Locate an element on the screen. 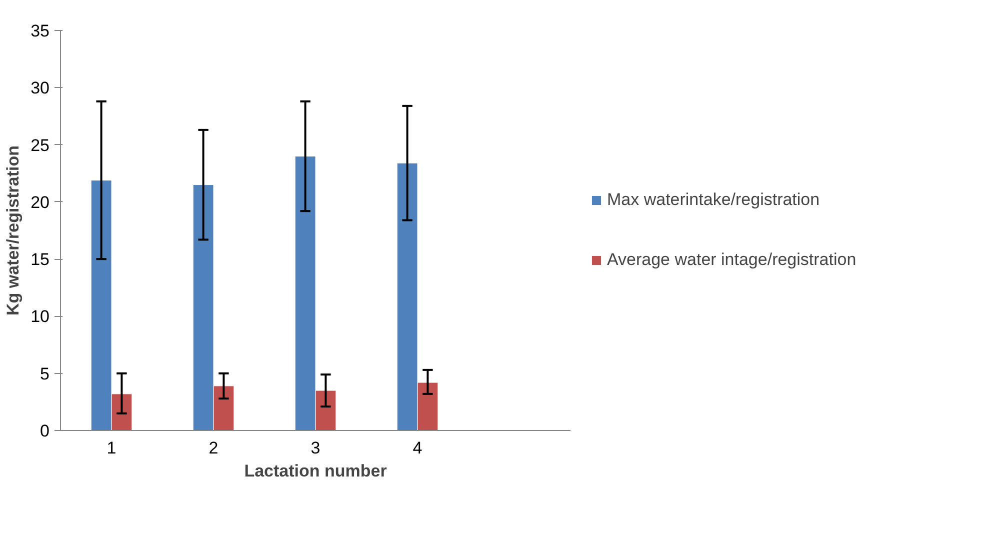 The width and height of the screenshot is (989, 540). y-tick-label: 20 is located at coordinates (40, 202).